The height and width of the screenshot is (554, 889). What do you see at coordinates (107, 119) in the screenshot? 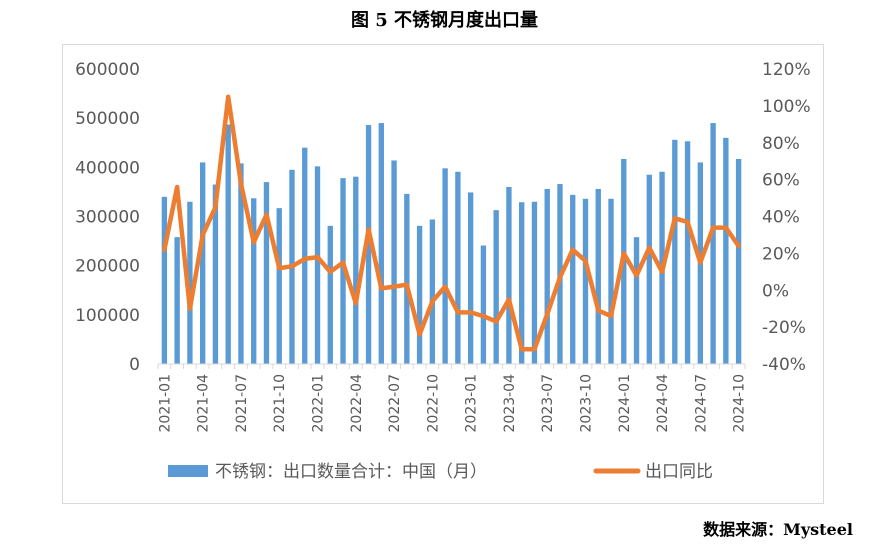
I see `left-tick-label: 500000` at bounding box center [107, 119].